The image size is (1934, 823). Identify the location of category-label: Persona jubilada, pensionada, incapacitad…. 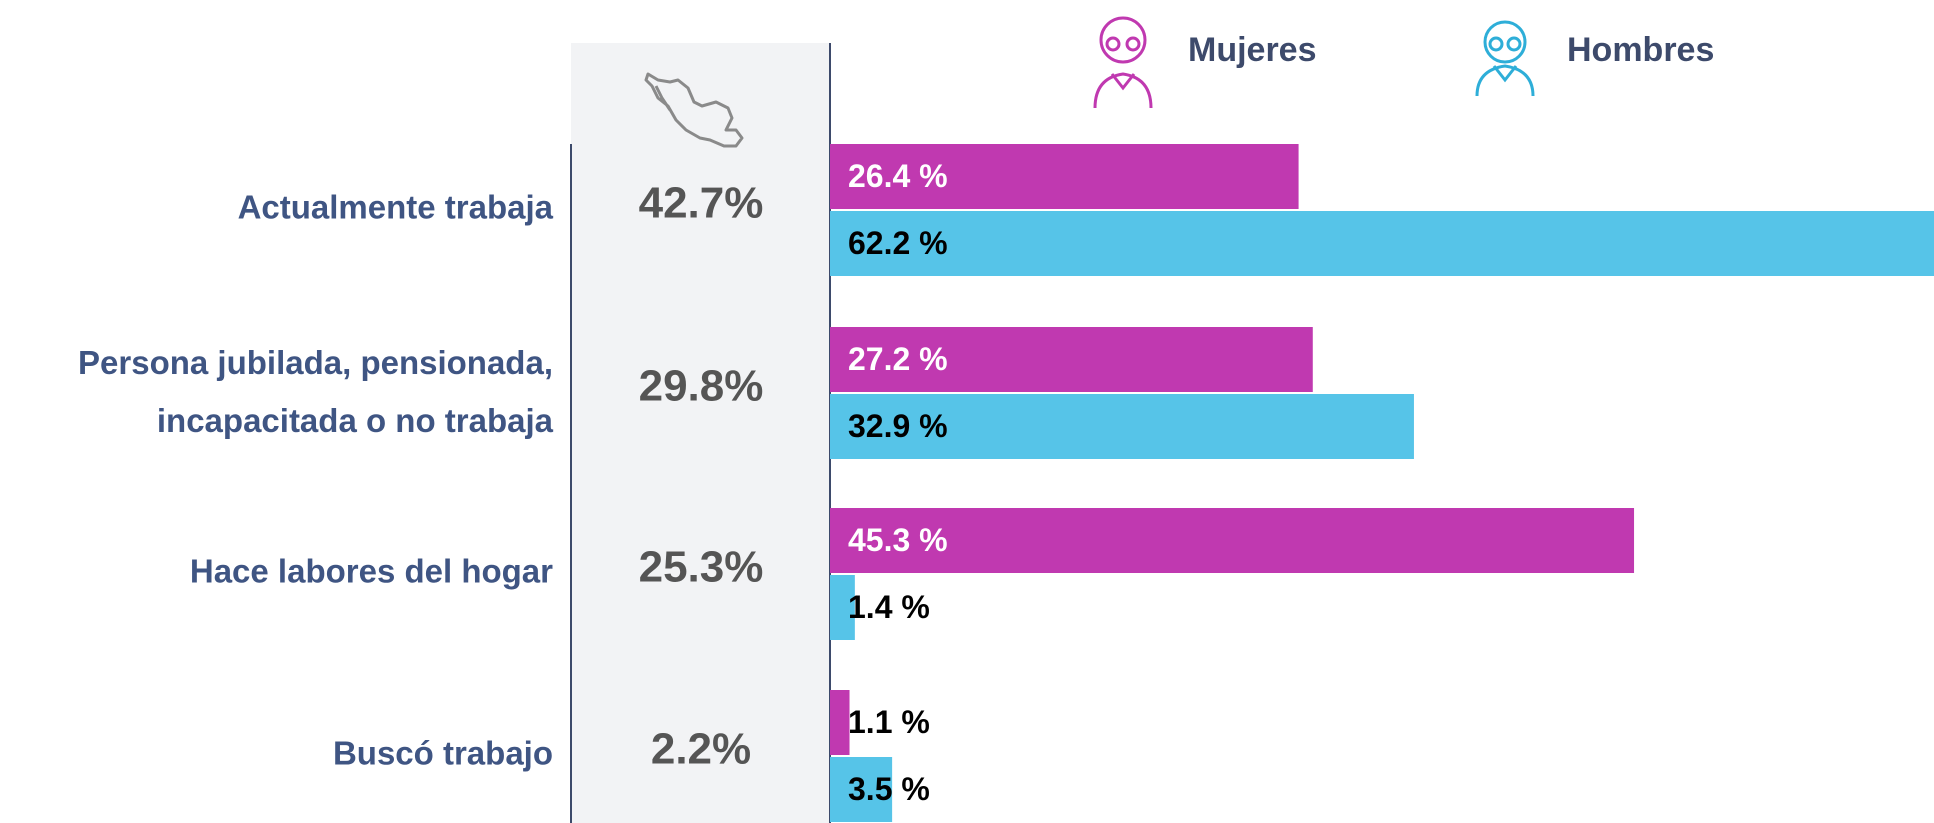
(316, 391).